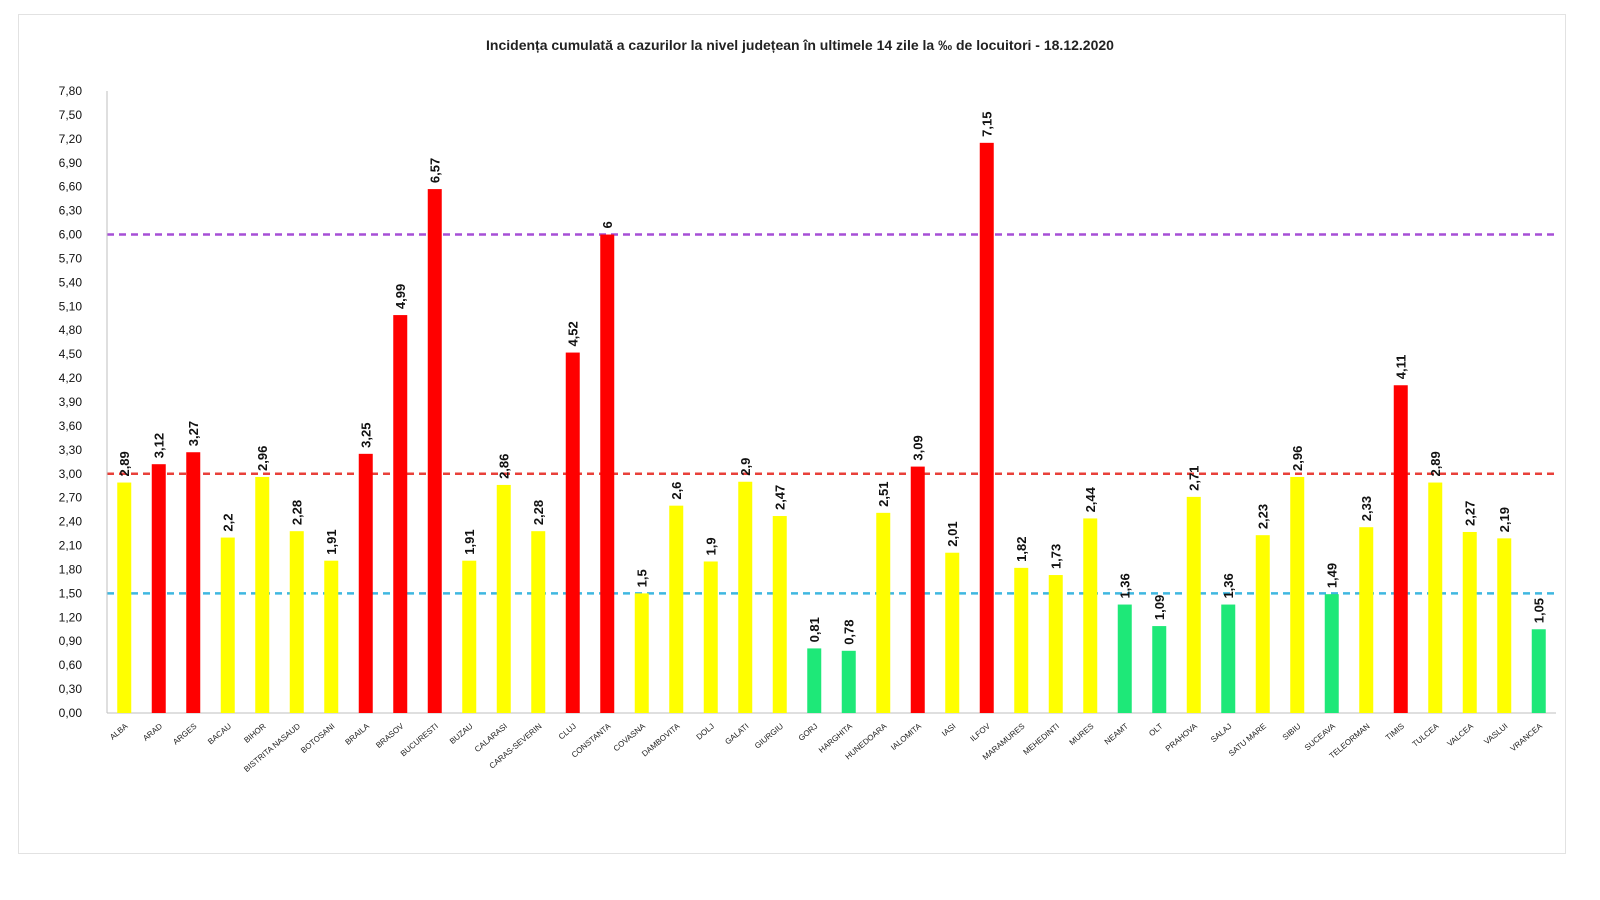 This screenshot has height=900, width=1600. Describe the element at coordinates (71, 115) in the screenshot. I see `y-tick-label: 7,50` at that location.